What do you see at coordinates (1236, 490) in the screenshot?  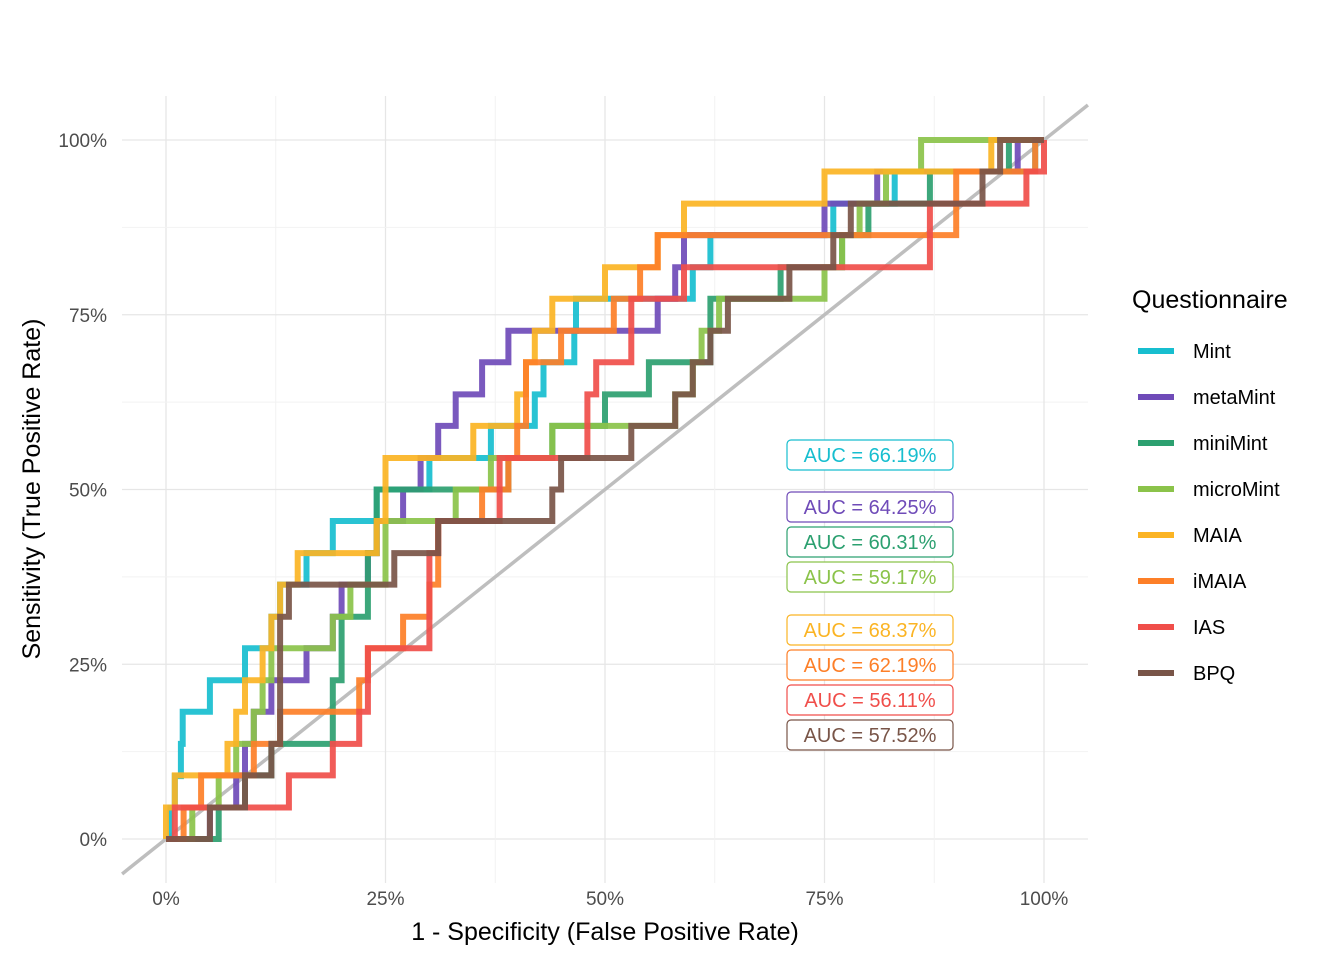 I see `legend-label-microMint: microMint` at bounding box center [1236, 490].